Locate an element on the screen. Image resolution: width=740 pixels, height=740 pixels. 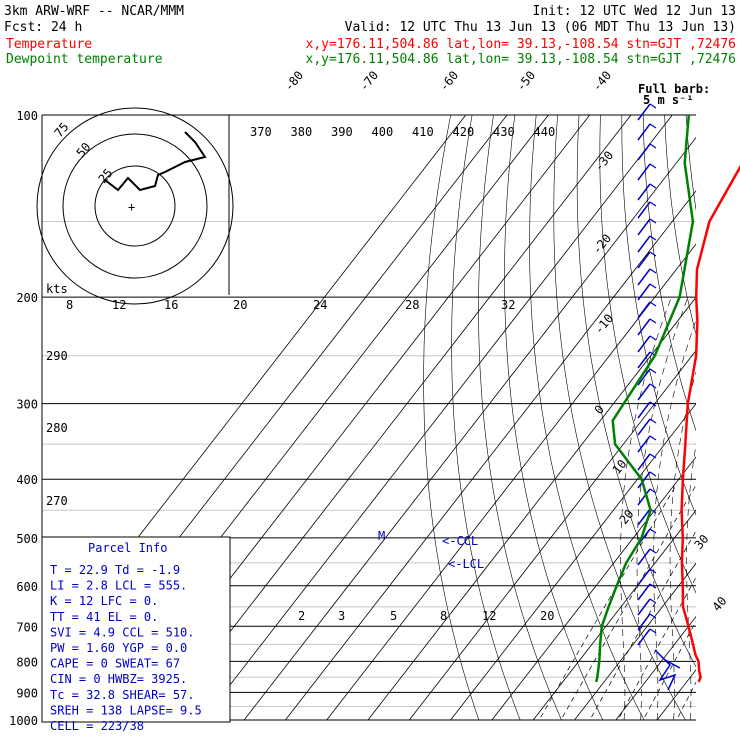
theta-side-label: 290 is located at coordinates (57, 356).